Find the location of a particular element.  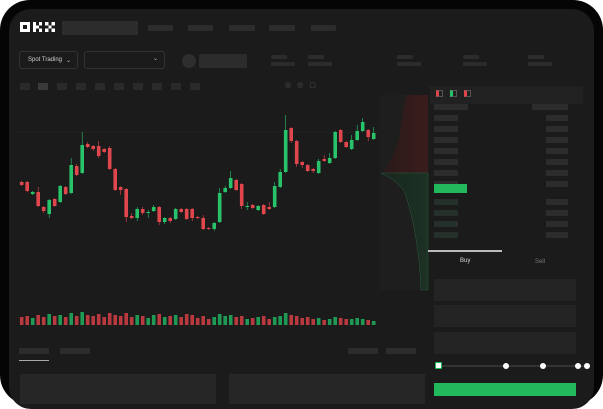

depth-bids-area is located at coordinates (404, 231).